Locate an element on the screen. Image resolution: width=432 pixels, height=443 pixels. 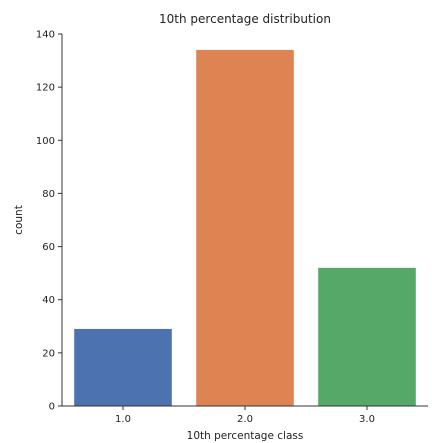
y-tick-label: 20 is located at coordinates (48, 353).